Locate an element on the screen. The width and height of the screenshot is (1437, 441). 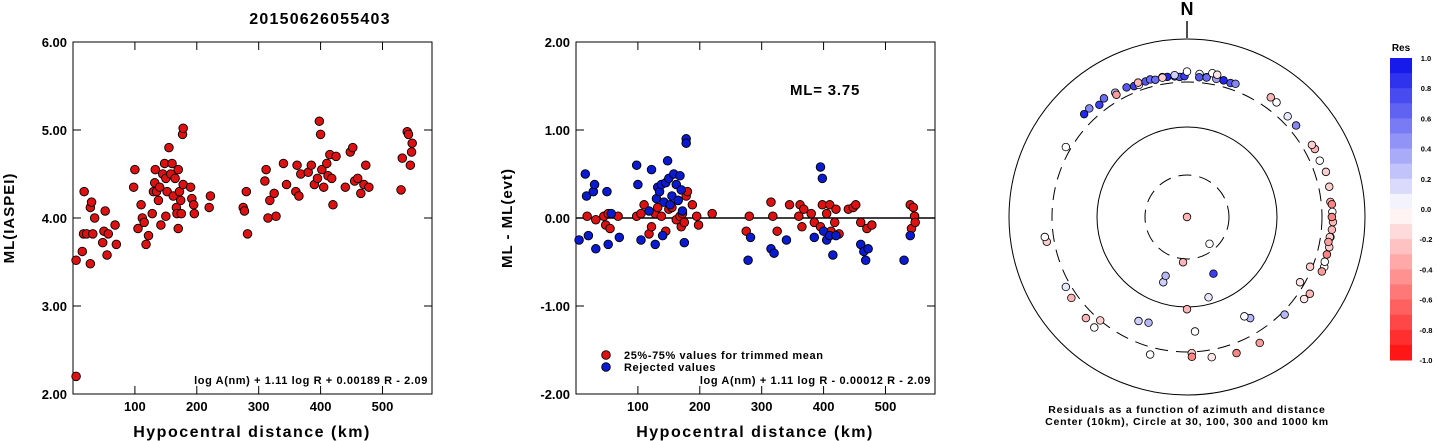
legend-rejected-marker is located at coordinates (606, 367).